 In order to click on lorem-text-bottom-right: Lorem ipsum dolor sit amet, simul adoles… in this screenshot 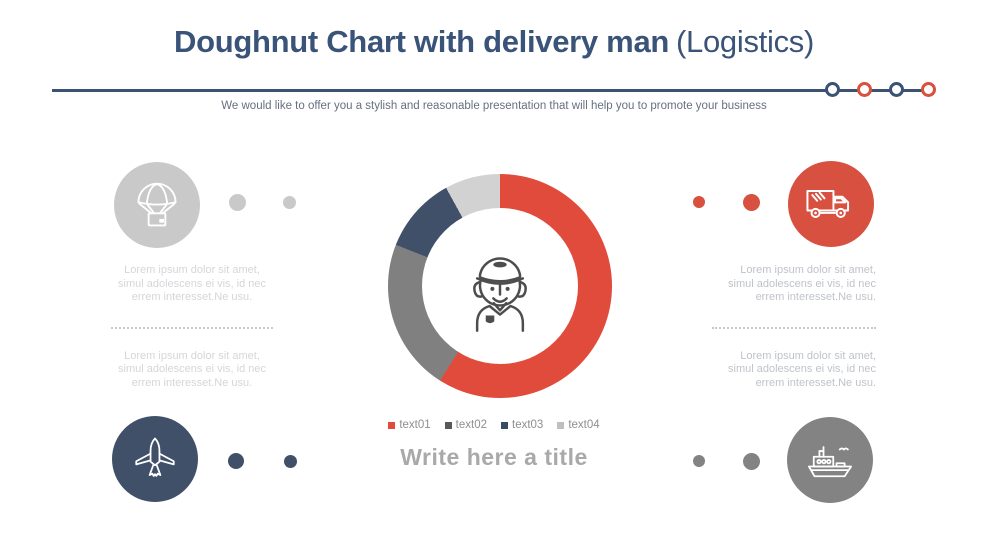, I will do `click(802, 369)`.